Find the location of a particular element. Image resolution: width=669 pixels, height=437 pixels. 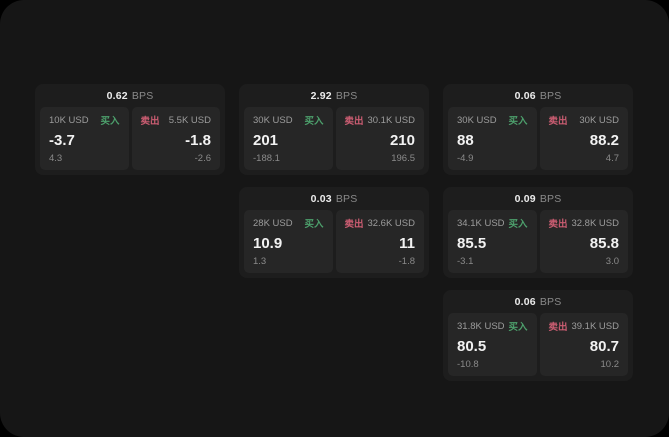

sell-amount-label: 39.1K USD is located at coordinates (595, 326).